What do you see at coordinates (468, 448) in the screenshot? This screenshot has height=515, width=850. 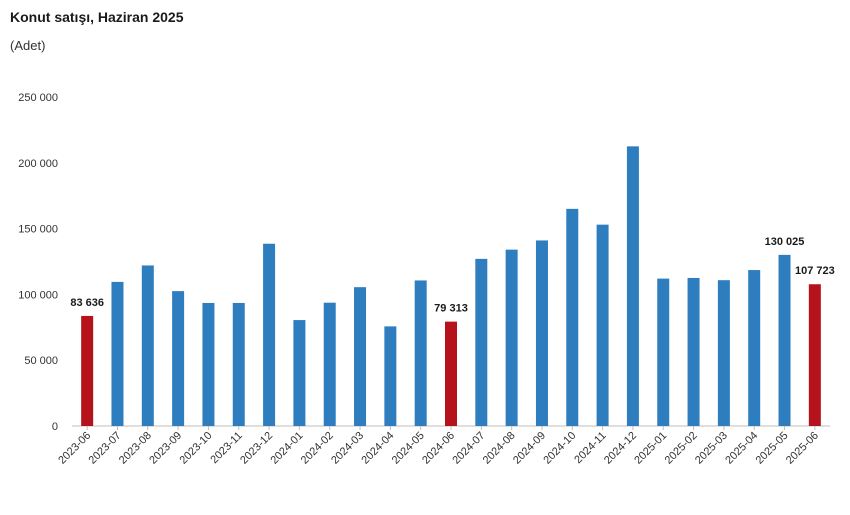 I see `x-tick-label: 2024-07` at bounding box center [468, 448].